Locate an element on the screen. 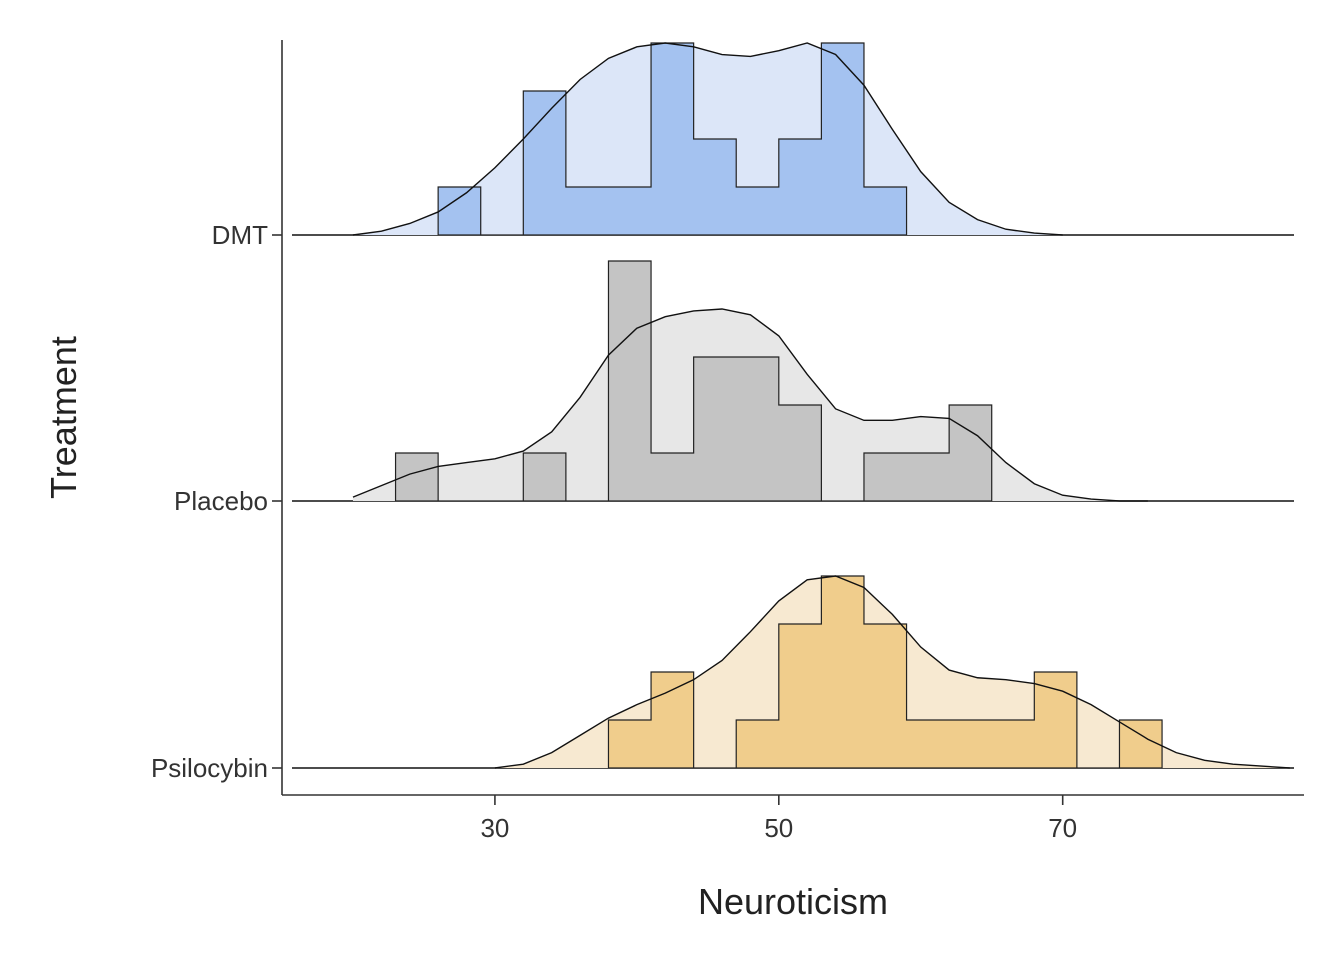 The image size is (1344, 960). y-tick-label-placebo: Placebo is located at coordinates (221, 501).